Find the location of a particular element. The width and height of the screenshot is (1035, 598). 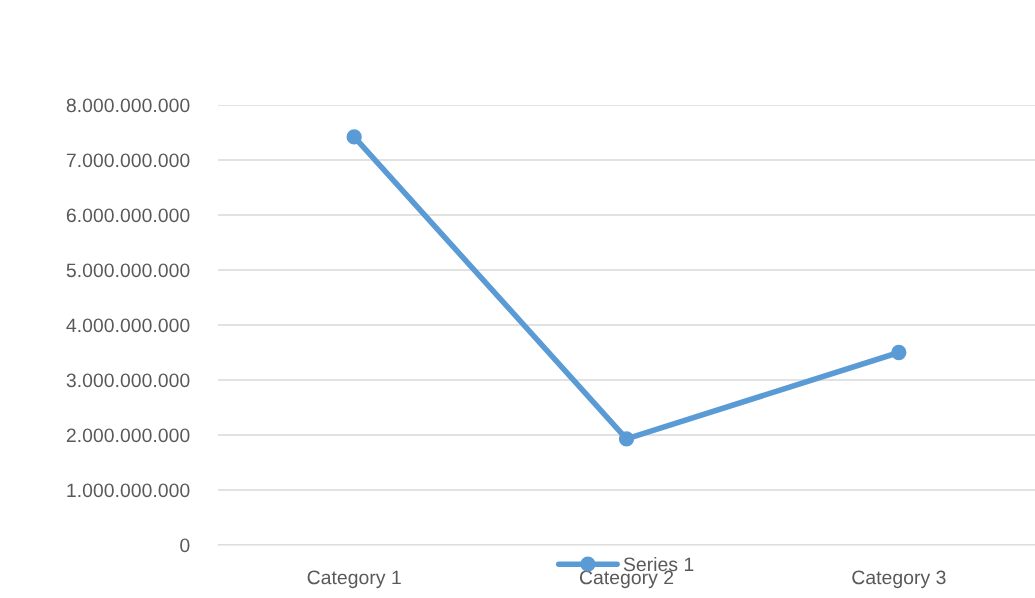

y-tick-label: 7.000.000.000 is located at coordinates (128, 160).